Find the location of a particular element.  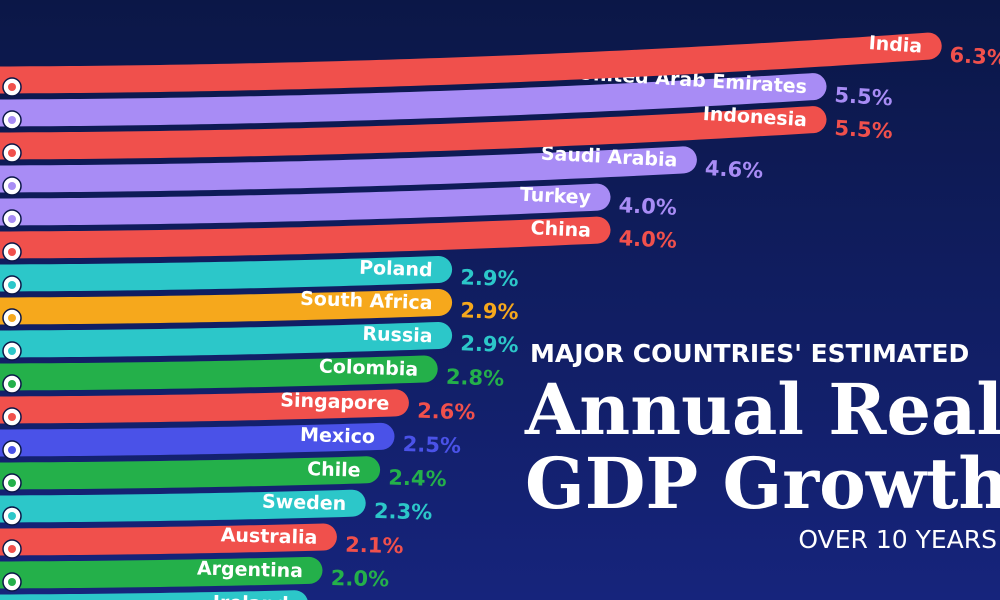

category-label: Mexico is located at coordinates (338, 436).